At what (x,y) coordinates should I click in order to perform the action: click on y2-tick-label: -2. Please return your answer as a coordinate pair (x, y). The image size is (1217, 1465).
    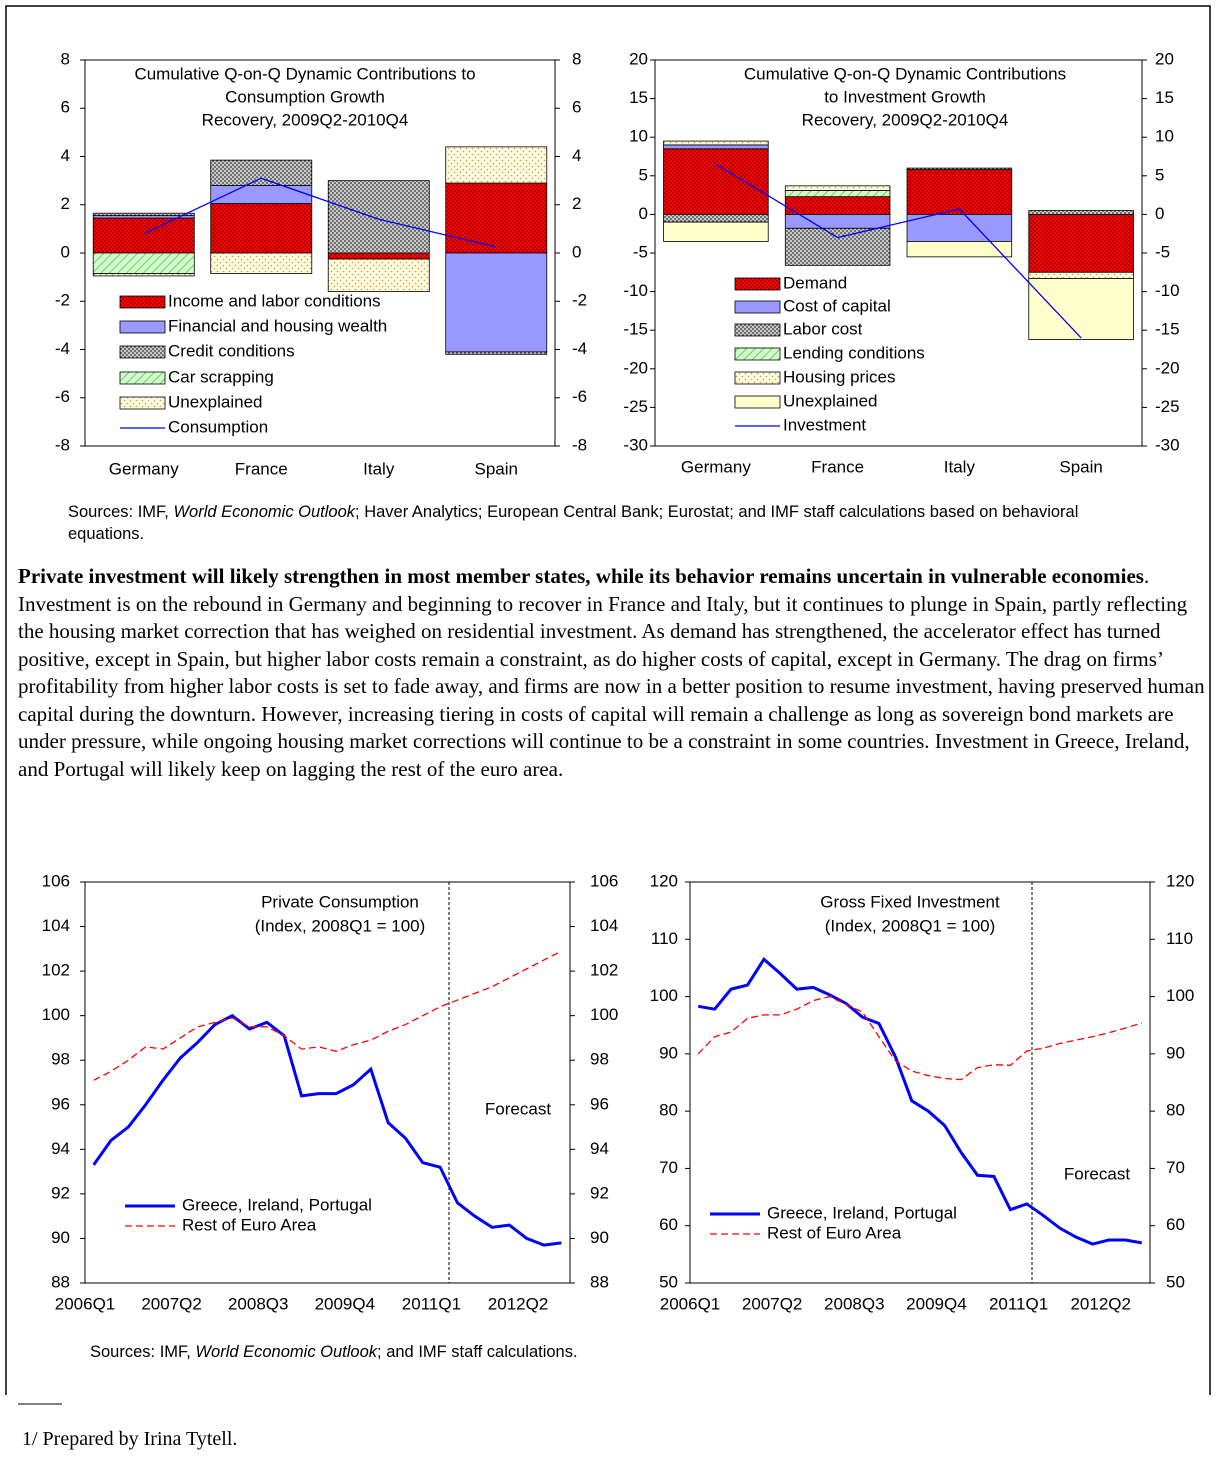
    Looking at the image, I should click on (579, 300).